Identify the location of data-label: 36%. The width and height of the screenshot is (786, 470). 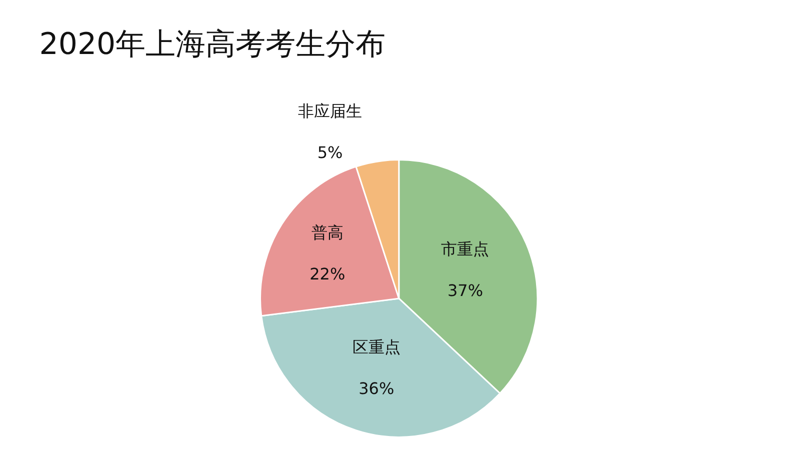
(376, 388).